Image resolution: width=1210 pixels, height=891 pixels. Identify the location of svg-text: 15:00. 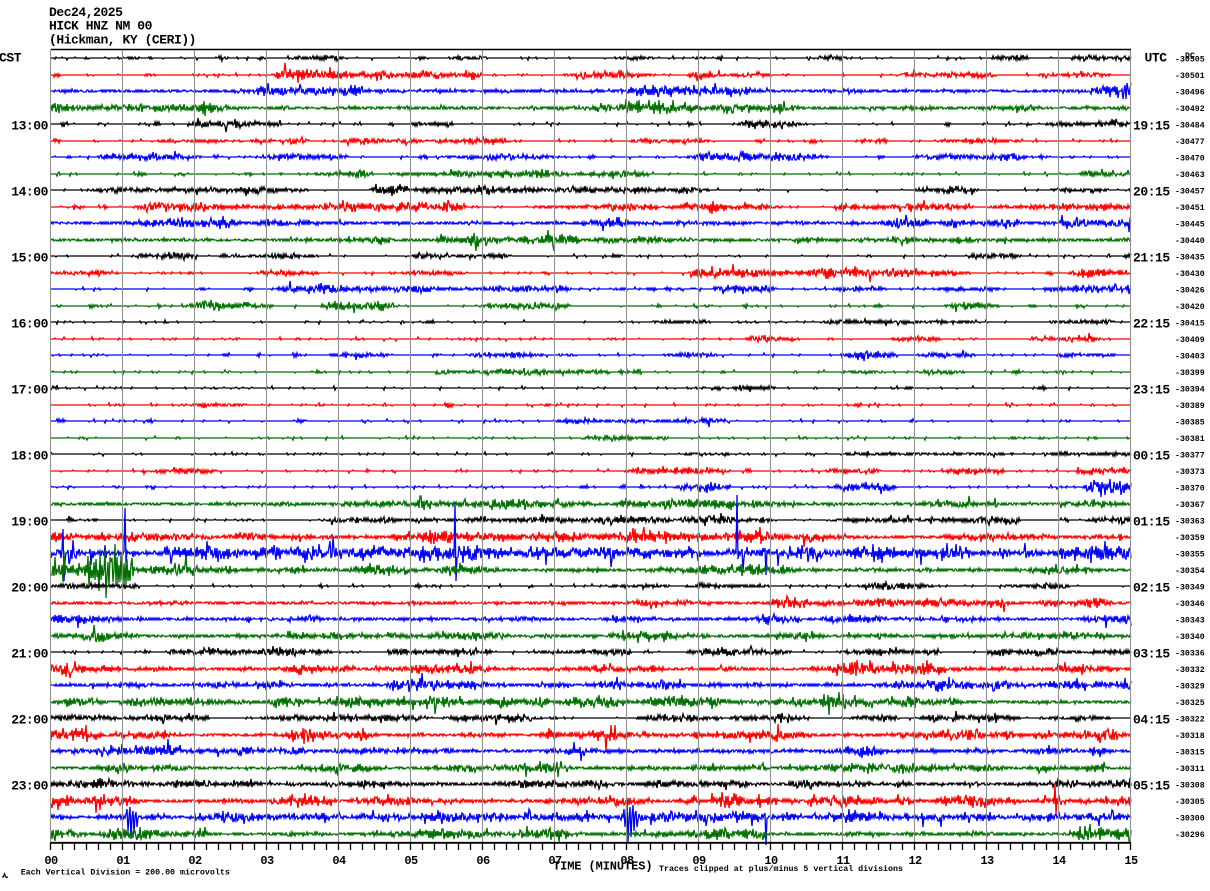
(29, 258).